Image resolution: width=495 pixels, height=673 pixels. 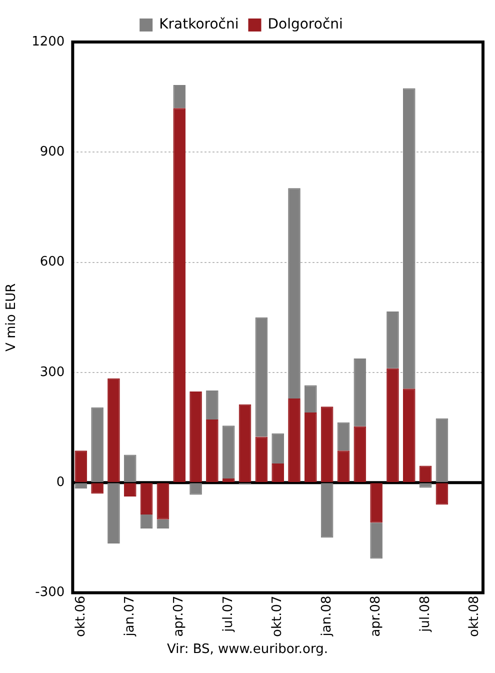 I want to click on x-tick-label: jan.08, so click(x=326, y=617).